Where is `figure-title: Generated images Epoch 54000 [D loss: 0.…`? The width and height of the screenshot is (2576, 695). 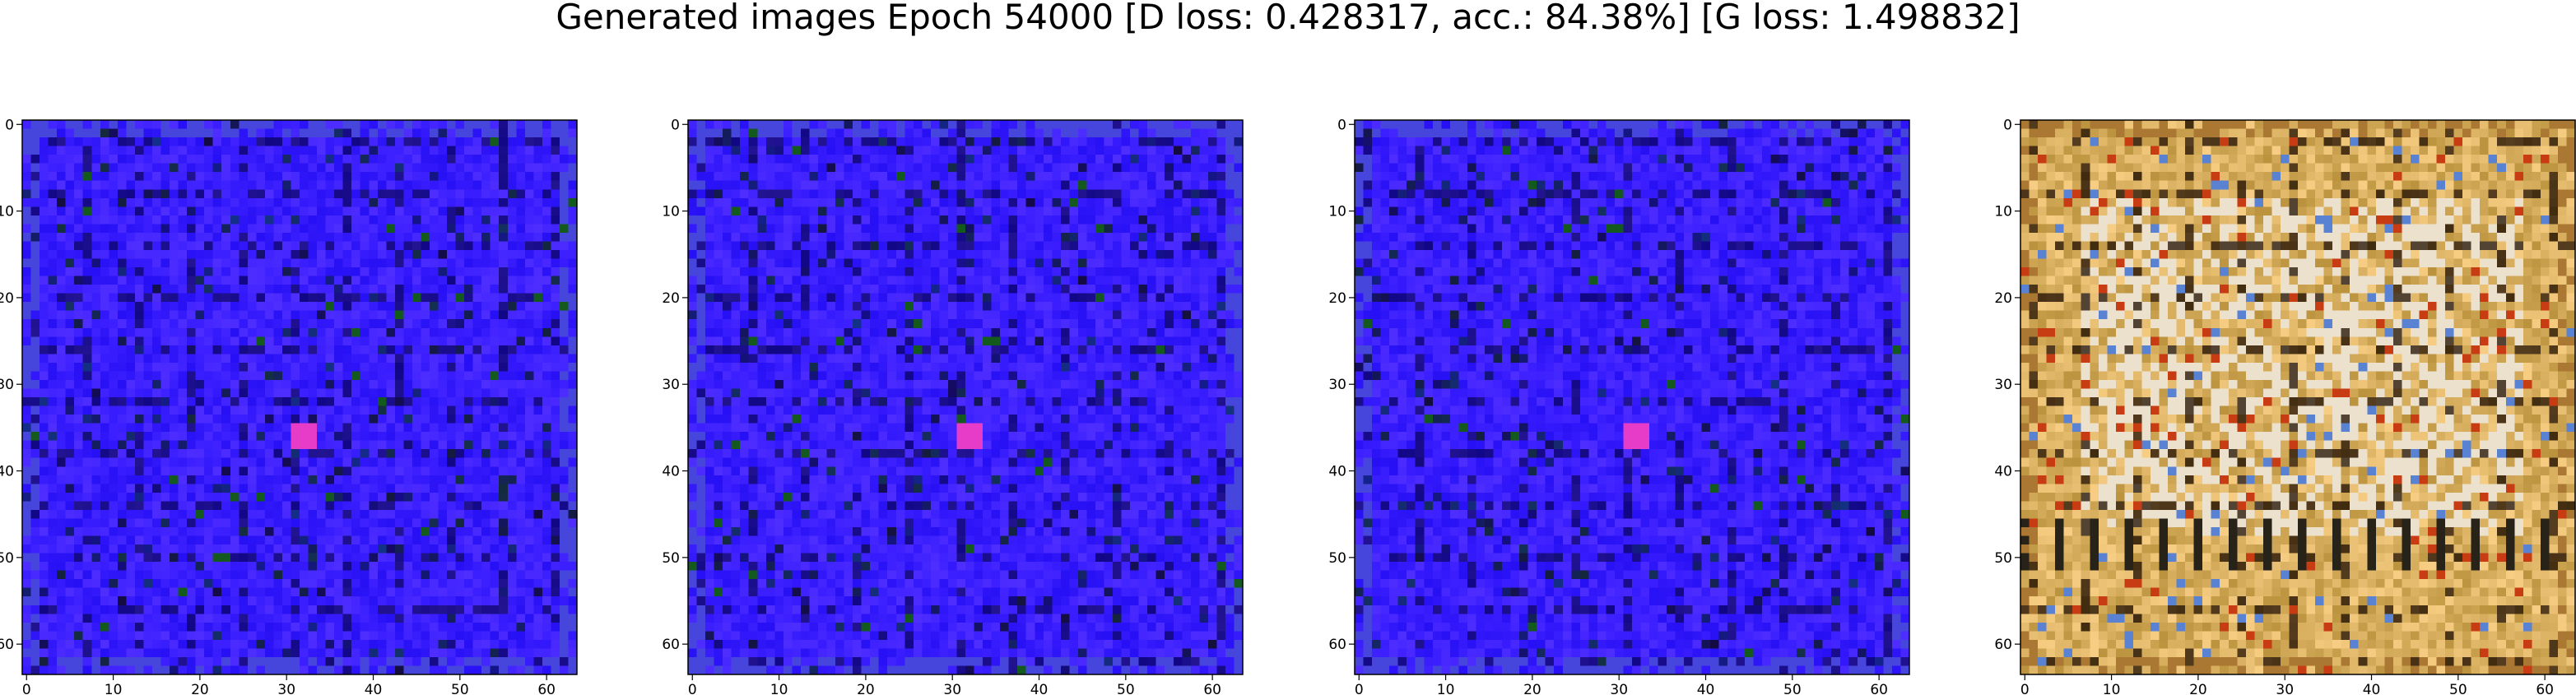 figure-title: Generated images Epoch 54000 [D loss: 0.… is located at coordinates (1288, 18).